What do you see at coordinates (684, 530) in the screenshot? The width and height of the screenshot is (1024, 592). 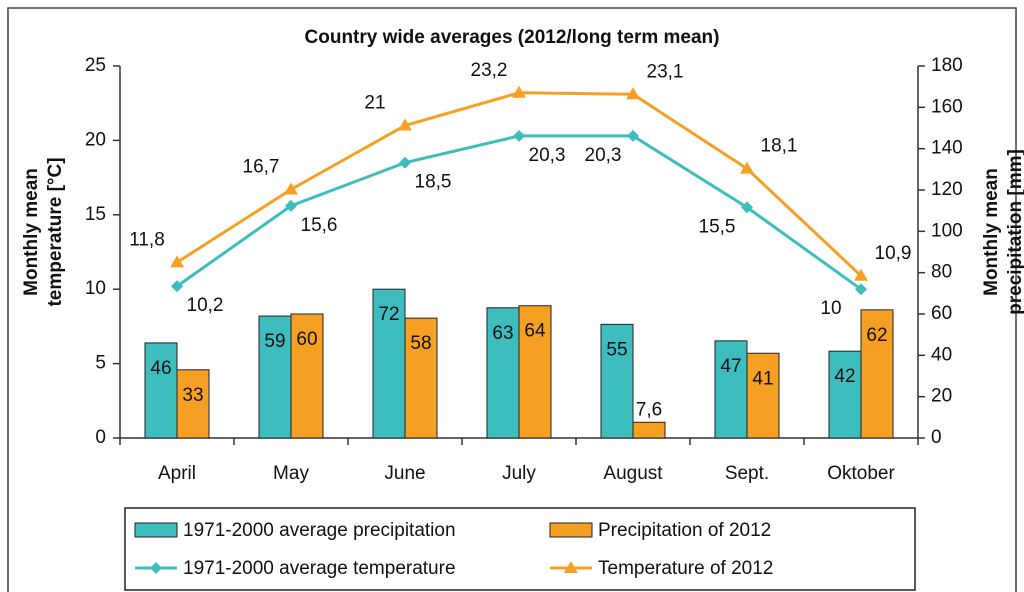 I see `legend-label: Precipitation of 2012` at bounding box center [684, 530].